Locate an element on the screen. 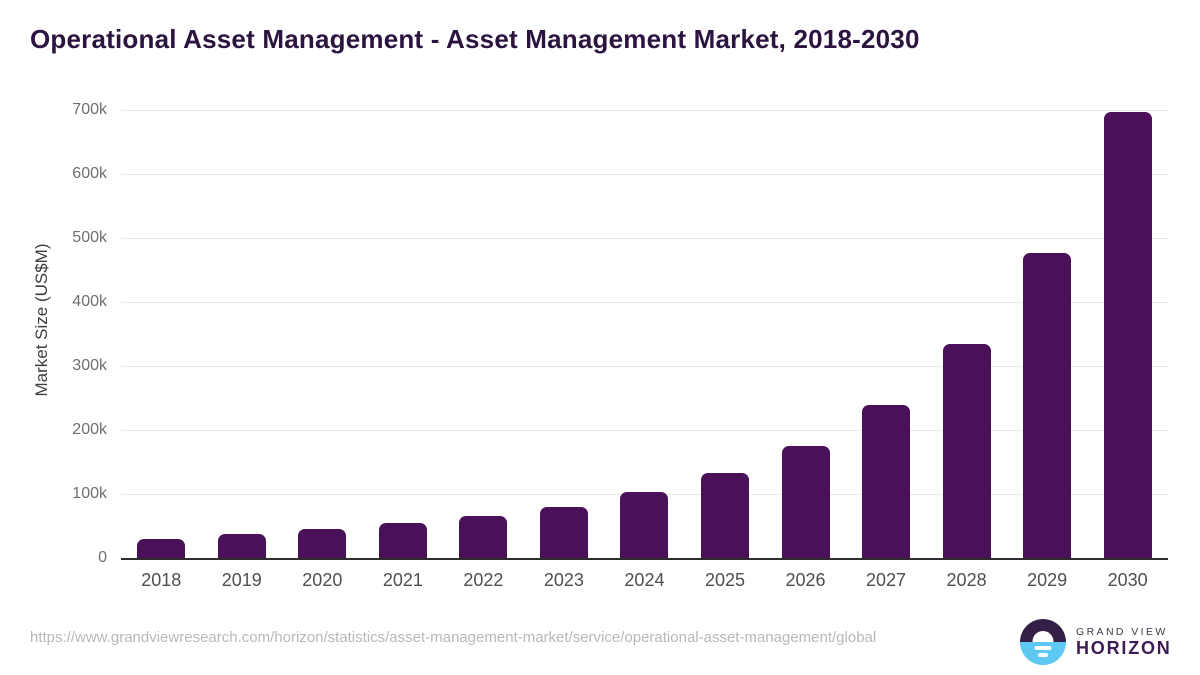 The height and width of the screenshot is (675, 1200). logo-text-horizon: HORIZON is located at coordinates (1124, 647).